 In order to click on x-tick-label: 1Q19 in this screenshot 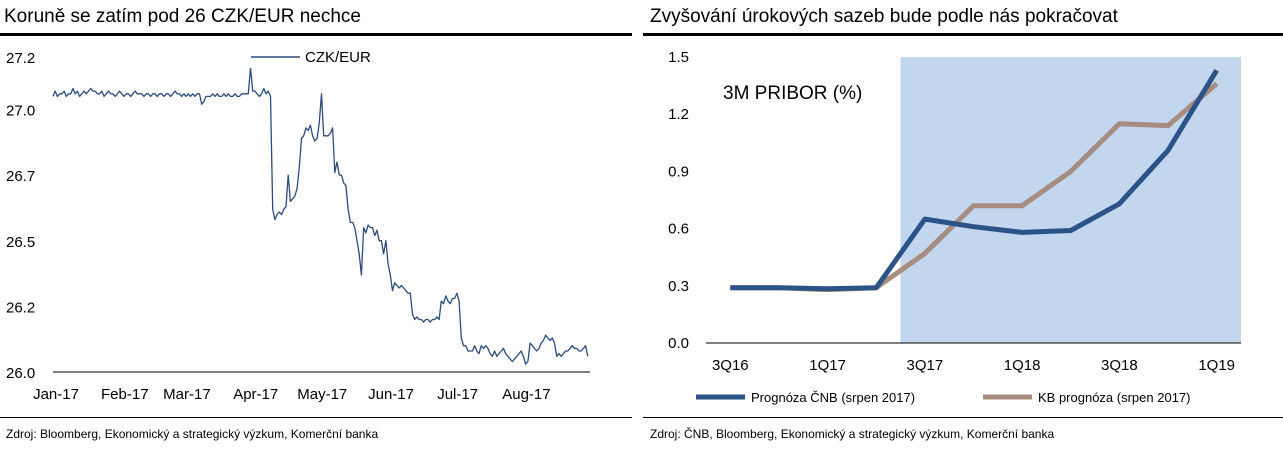, I will do `click(1216, 365)`.